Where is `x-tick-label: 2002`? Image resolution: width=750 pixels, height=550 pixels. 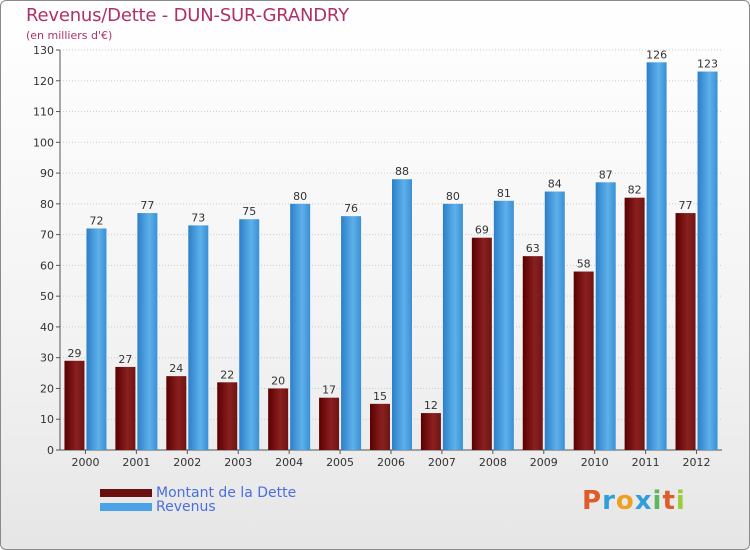
x-tick-label: 2002 is located at coordinates (187, 462).